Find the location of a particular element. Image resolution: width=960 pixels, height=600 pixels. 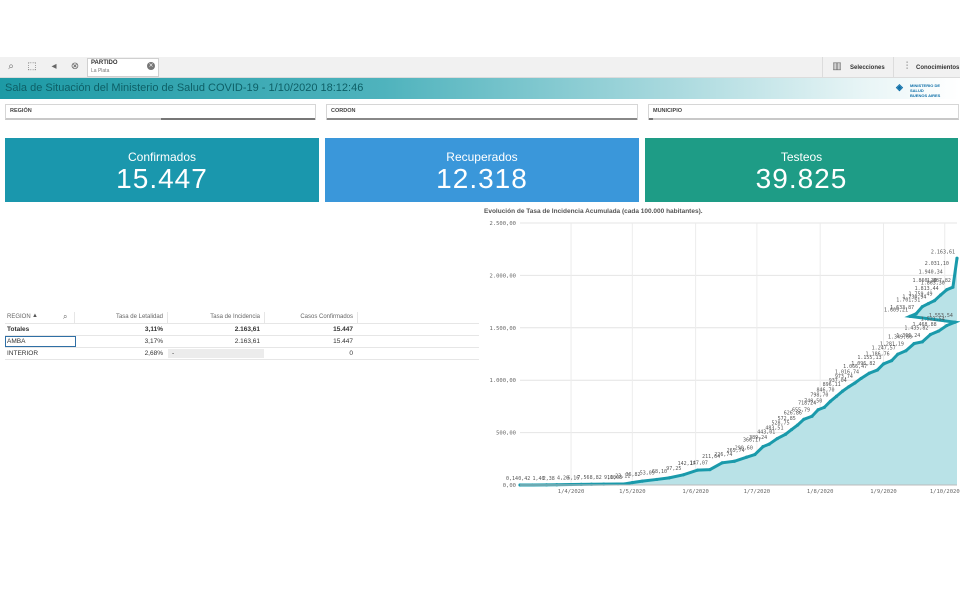

data-label: 1.468,88 is located at coordinates (925, 325).